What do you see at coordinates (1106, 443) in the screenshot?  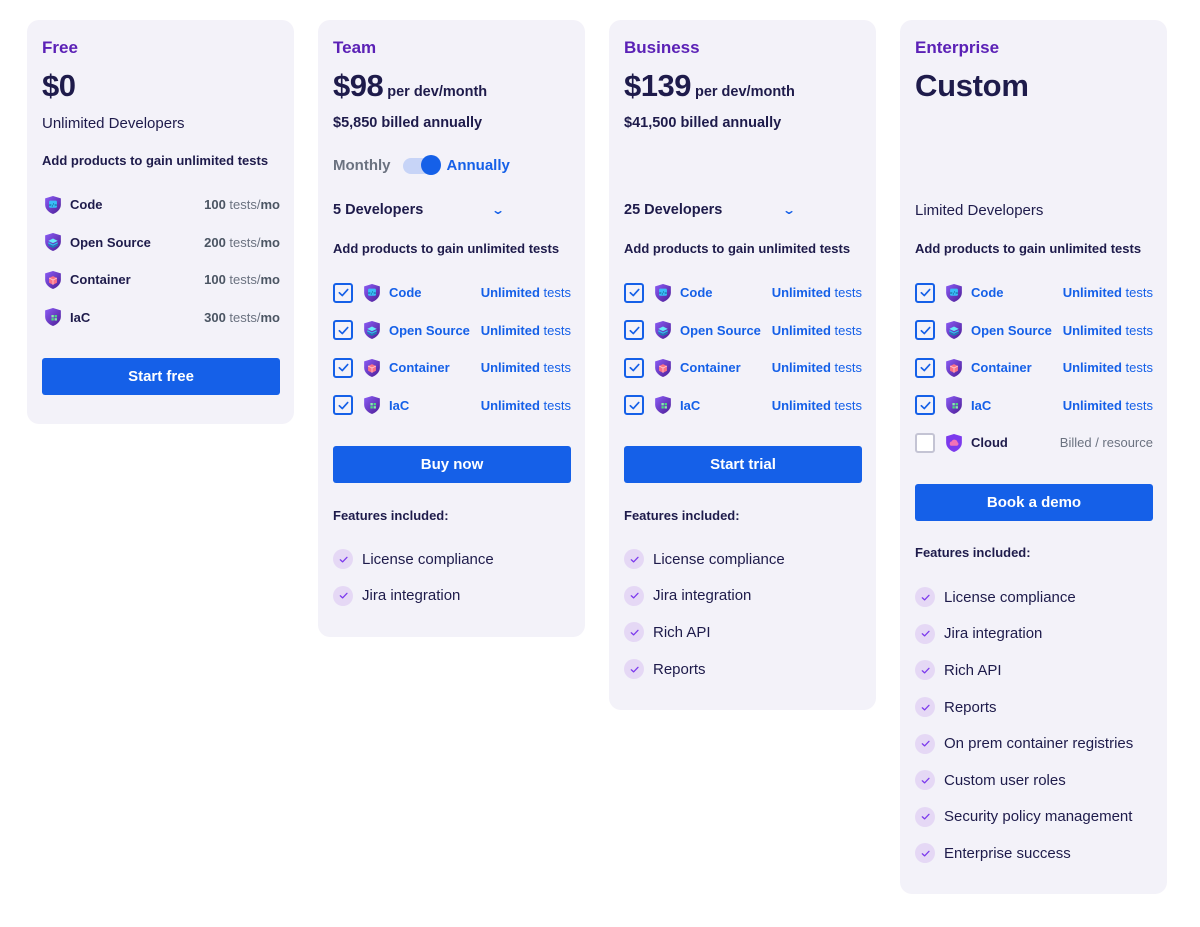 I see `product-billing-note: Billed / resource` at bounding box center [1106, 443].